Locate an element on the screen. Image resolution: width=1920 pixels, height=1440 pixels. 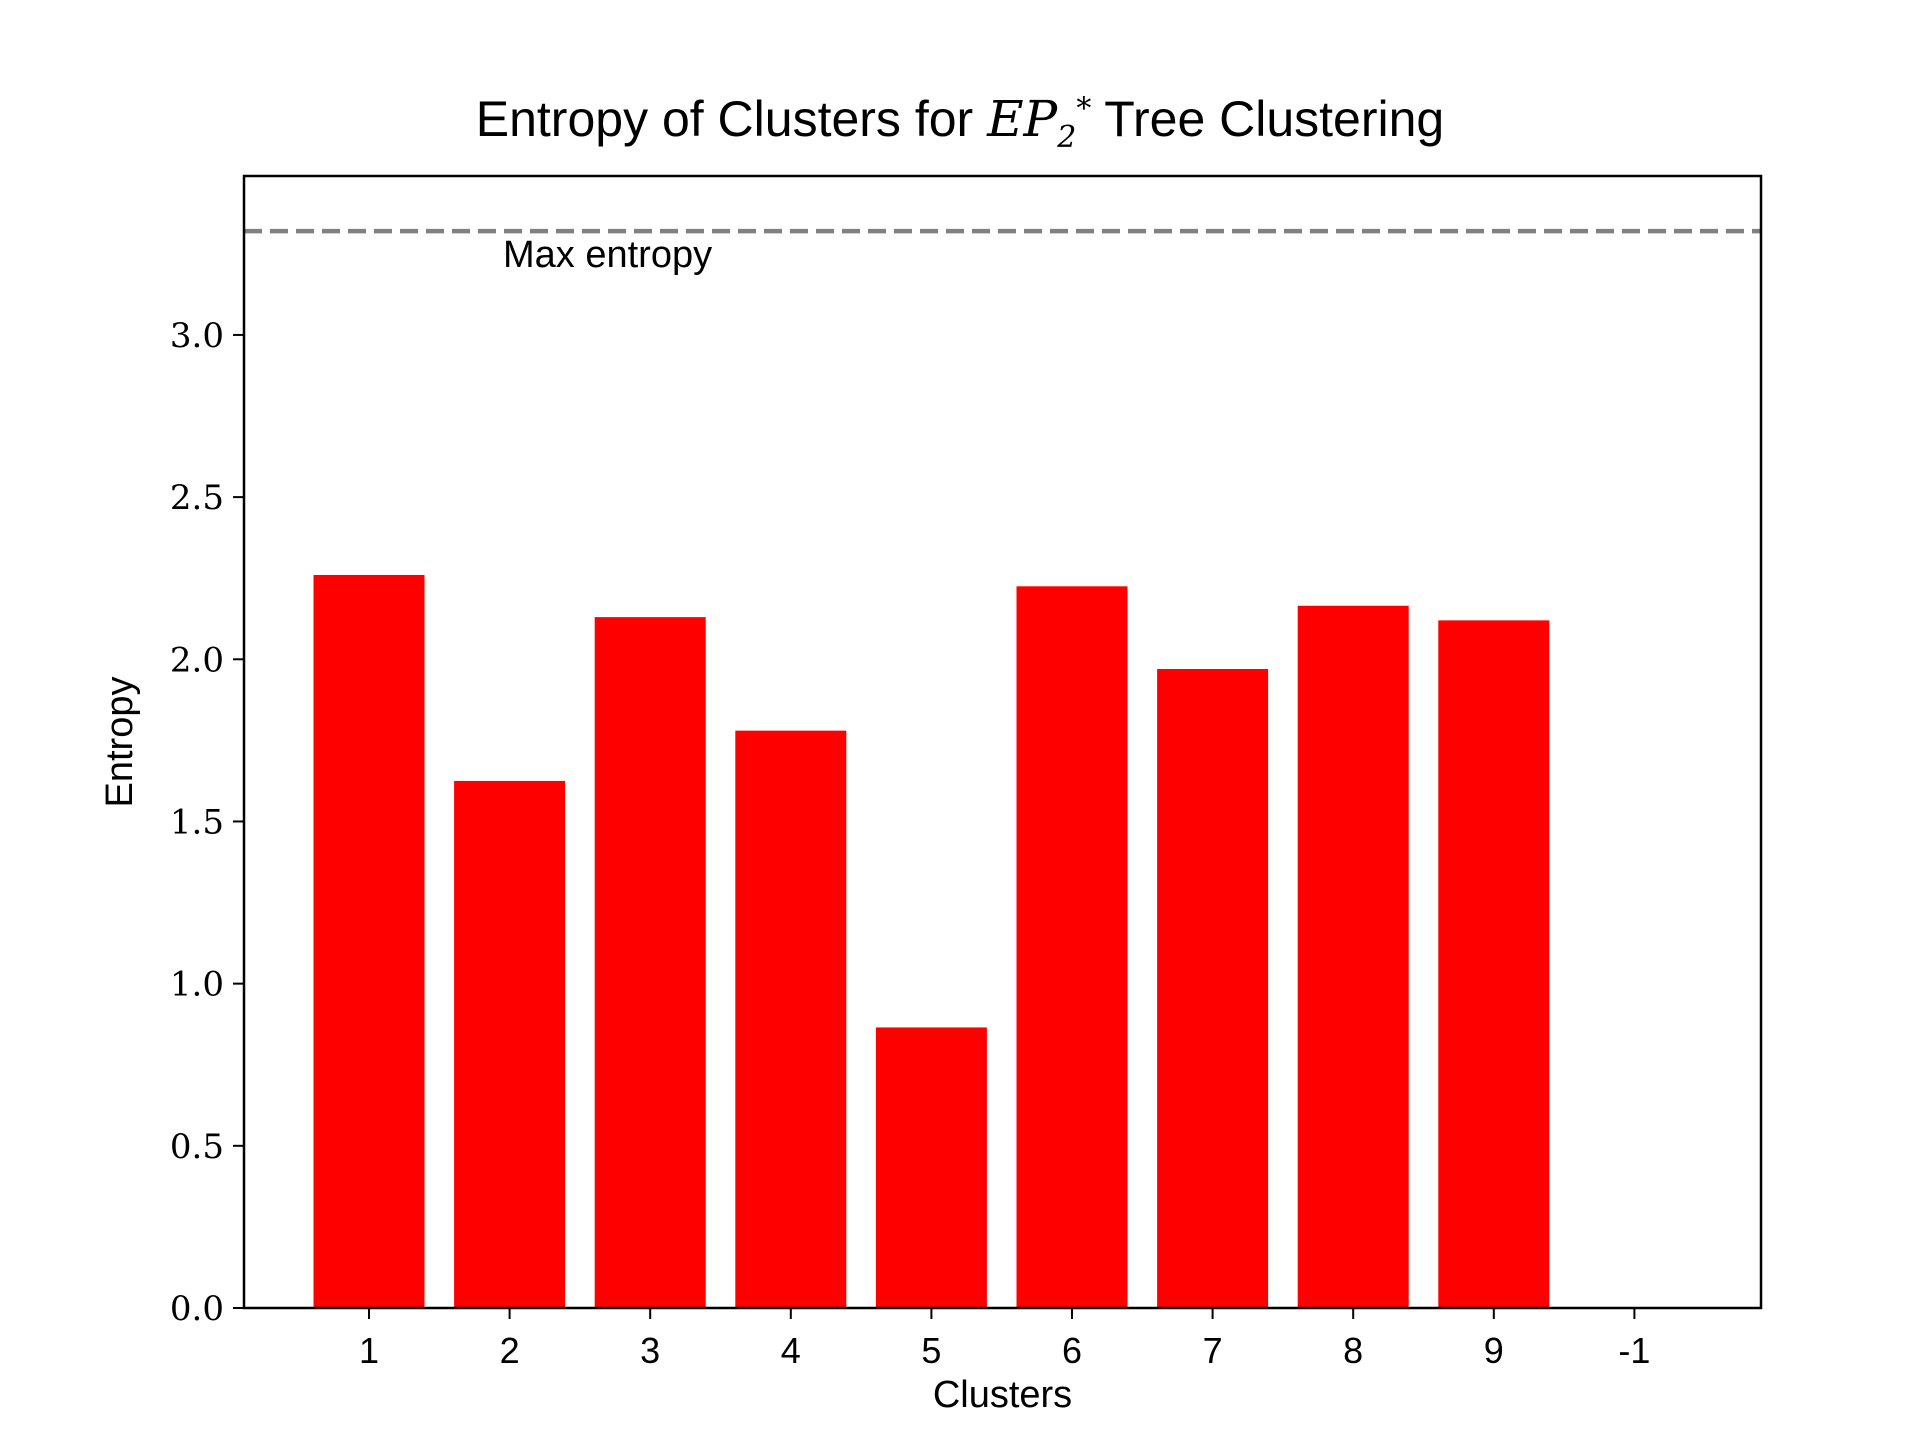
y-axis: 0.0 0.5 1.0 1.5 2.0 2.5 3.0 is located at coordinates (207, 822).